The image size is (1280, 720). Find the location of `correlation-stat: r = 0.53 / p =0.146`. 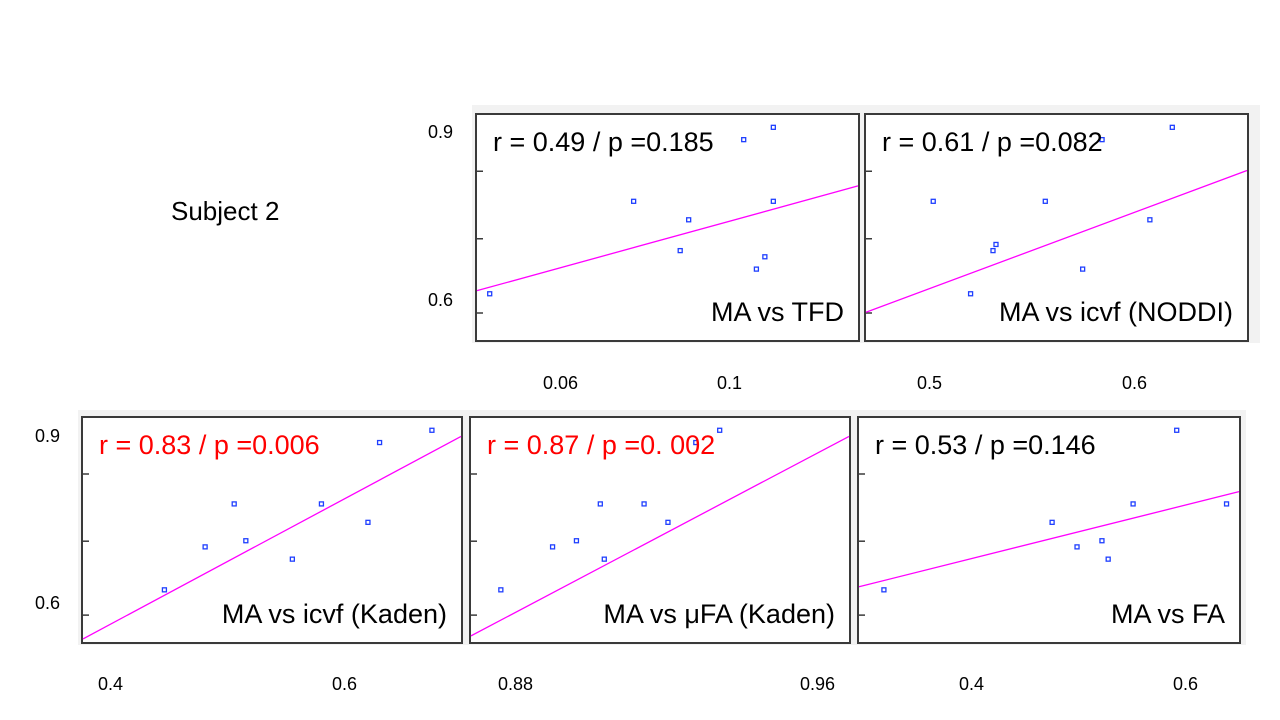

correlation-stat: r = 0.53 / p =0.146 is located at coordinates (985, 445).